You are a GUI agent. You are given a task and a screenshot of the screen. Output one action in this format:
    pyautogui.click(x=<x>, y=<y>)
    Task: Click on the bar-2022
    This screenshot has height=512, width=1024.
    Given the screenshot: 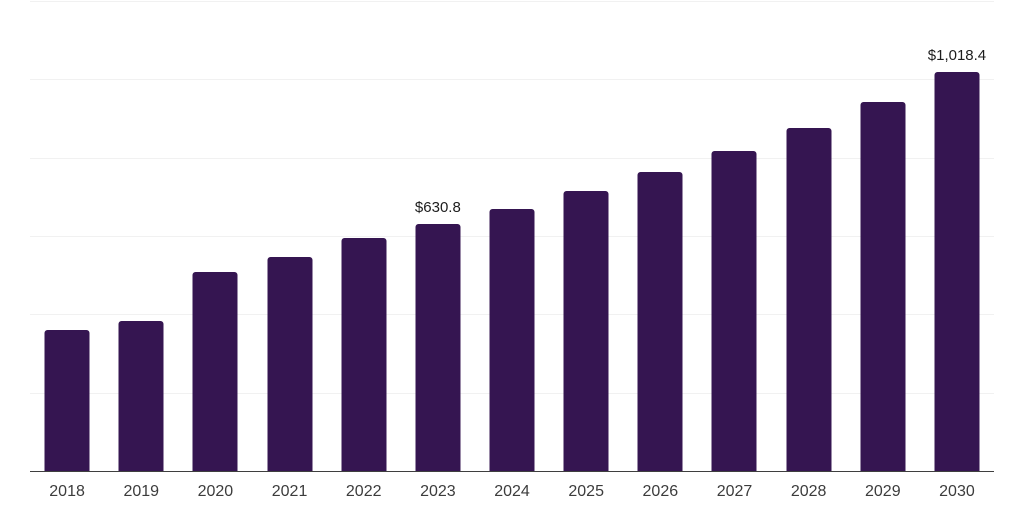 What is the action you would take?
    pyautogui.click(x=364, y=354)
    